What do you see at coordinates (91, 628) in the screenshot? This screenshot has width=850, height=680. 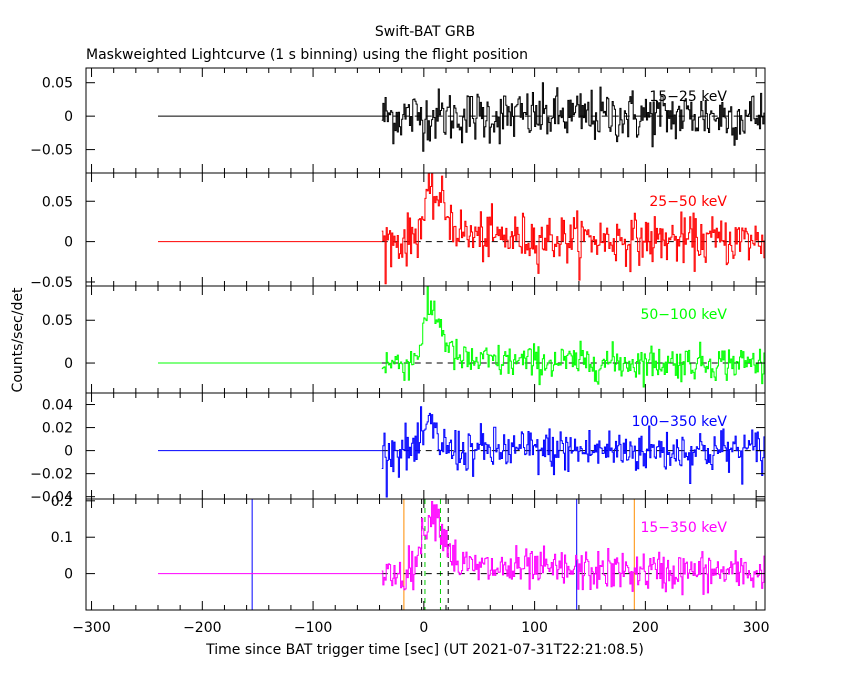 I see `x-tick-label: −300` at bounding box center [91, 628].